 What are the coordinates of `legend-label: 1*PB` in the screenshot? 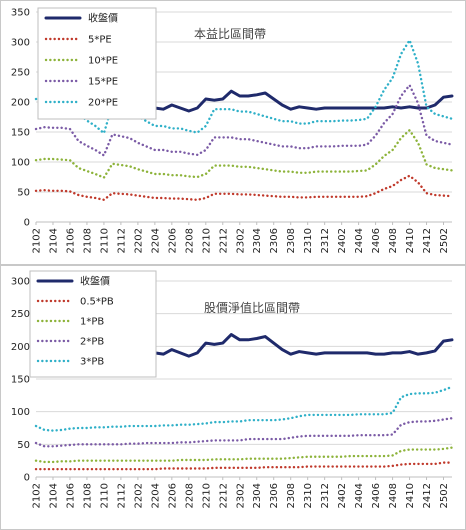 It's located at (92, 322).